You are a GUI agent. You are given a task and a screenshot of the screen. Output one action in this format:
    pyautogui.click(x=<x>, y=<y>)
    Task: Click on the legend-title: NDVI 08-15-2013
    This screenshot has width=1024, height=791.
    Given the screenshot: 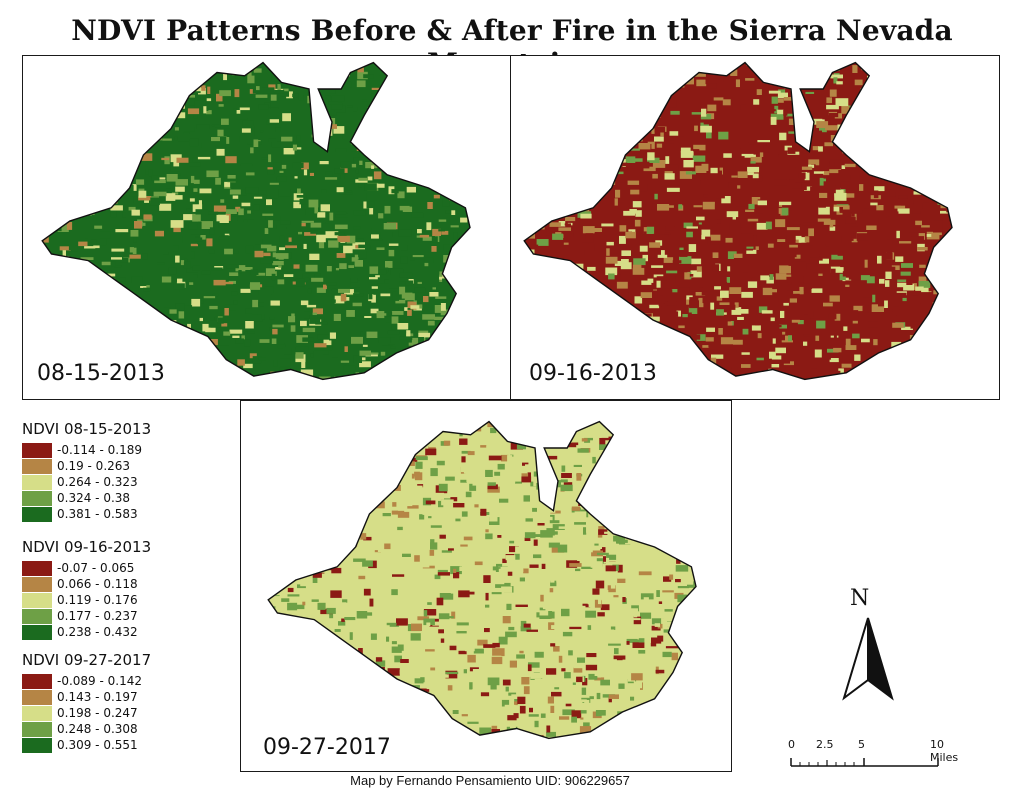 What is the action you would take?
    pyautogui.click(x=87, y=429)
    